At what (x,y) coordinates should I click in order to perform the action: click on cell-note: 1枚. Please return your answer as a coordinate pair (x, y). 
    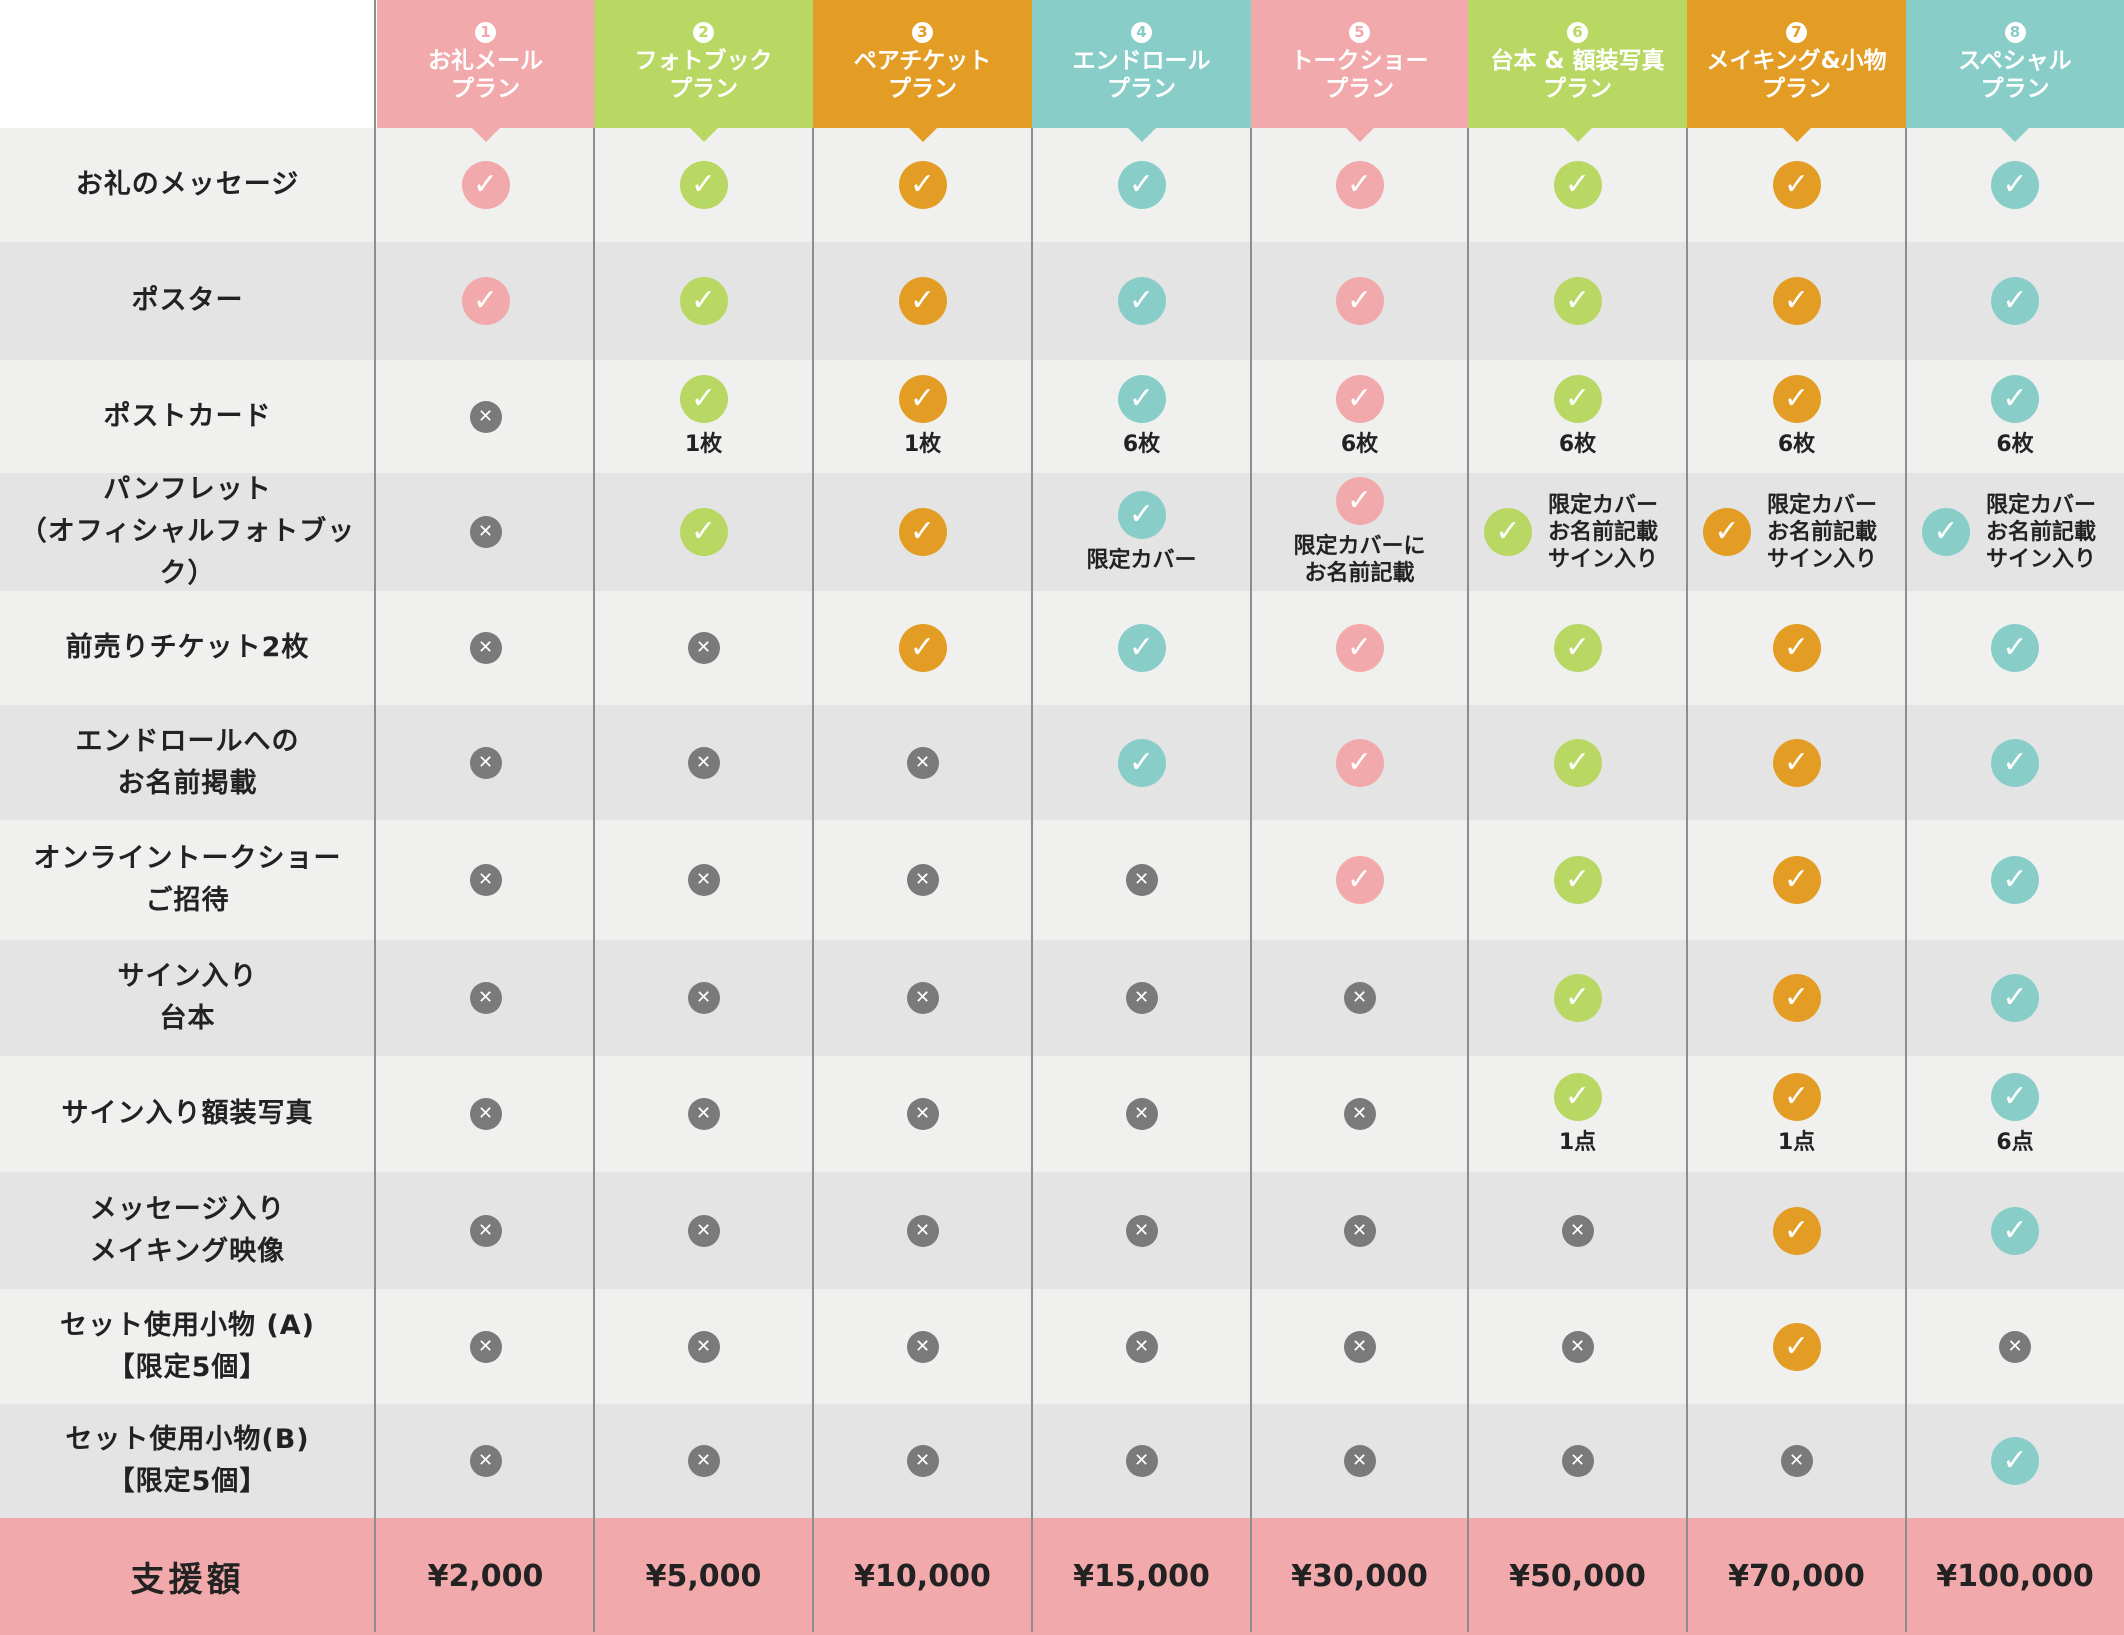
    Looking at the image, I should click on (922, 444).